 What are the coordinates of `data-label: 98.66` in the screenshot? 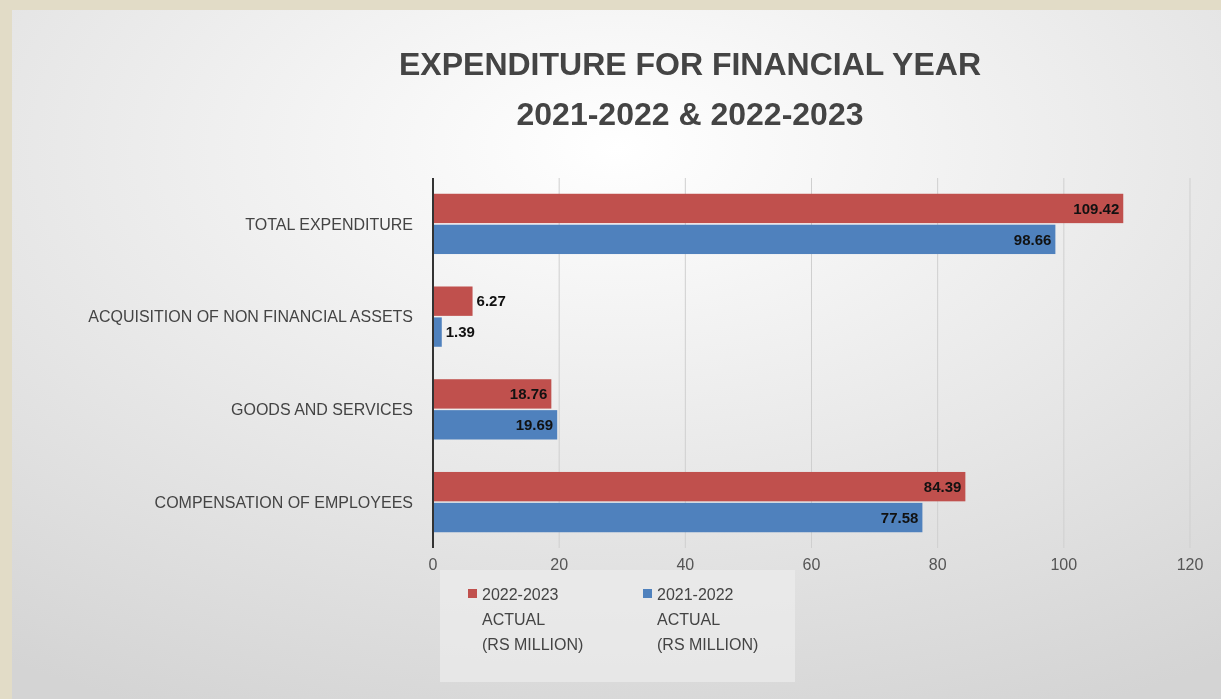 It's located at (1032, 239).